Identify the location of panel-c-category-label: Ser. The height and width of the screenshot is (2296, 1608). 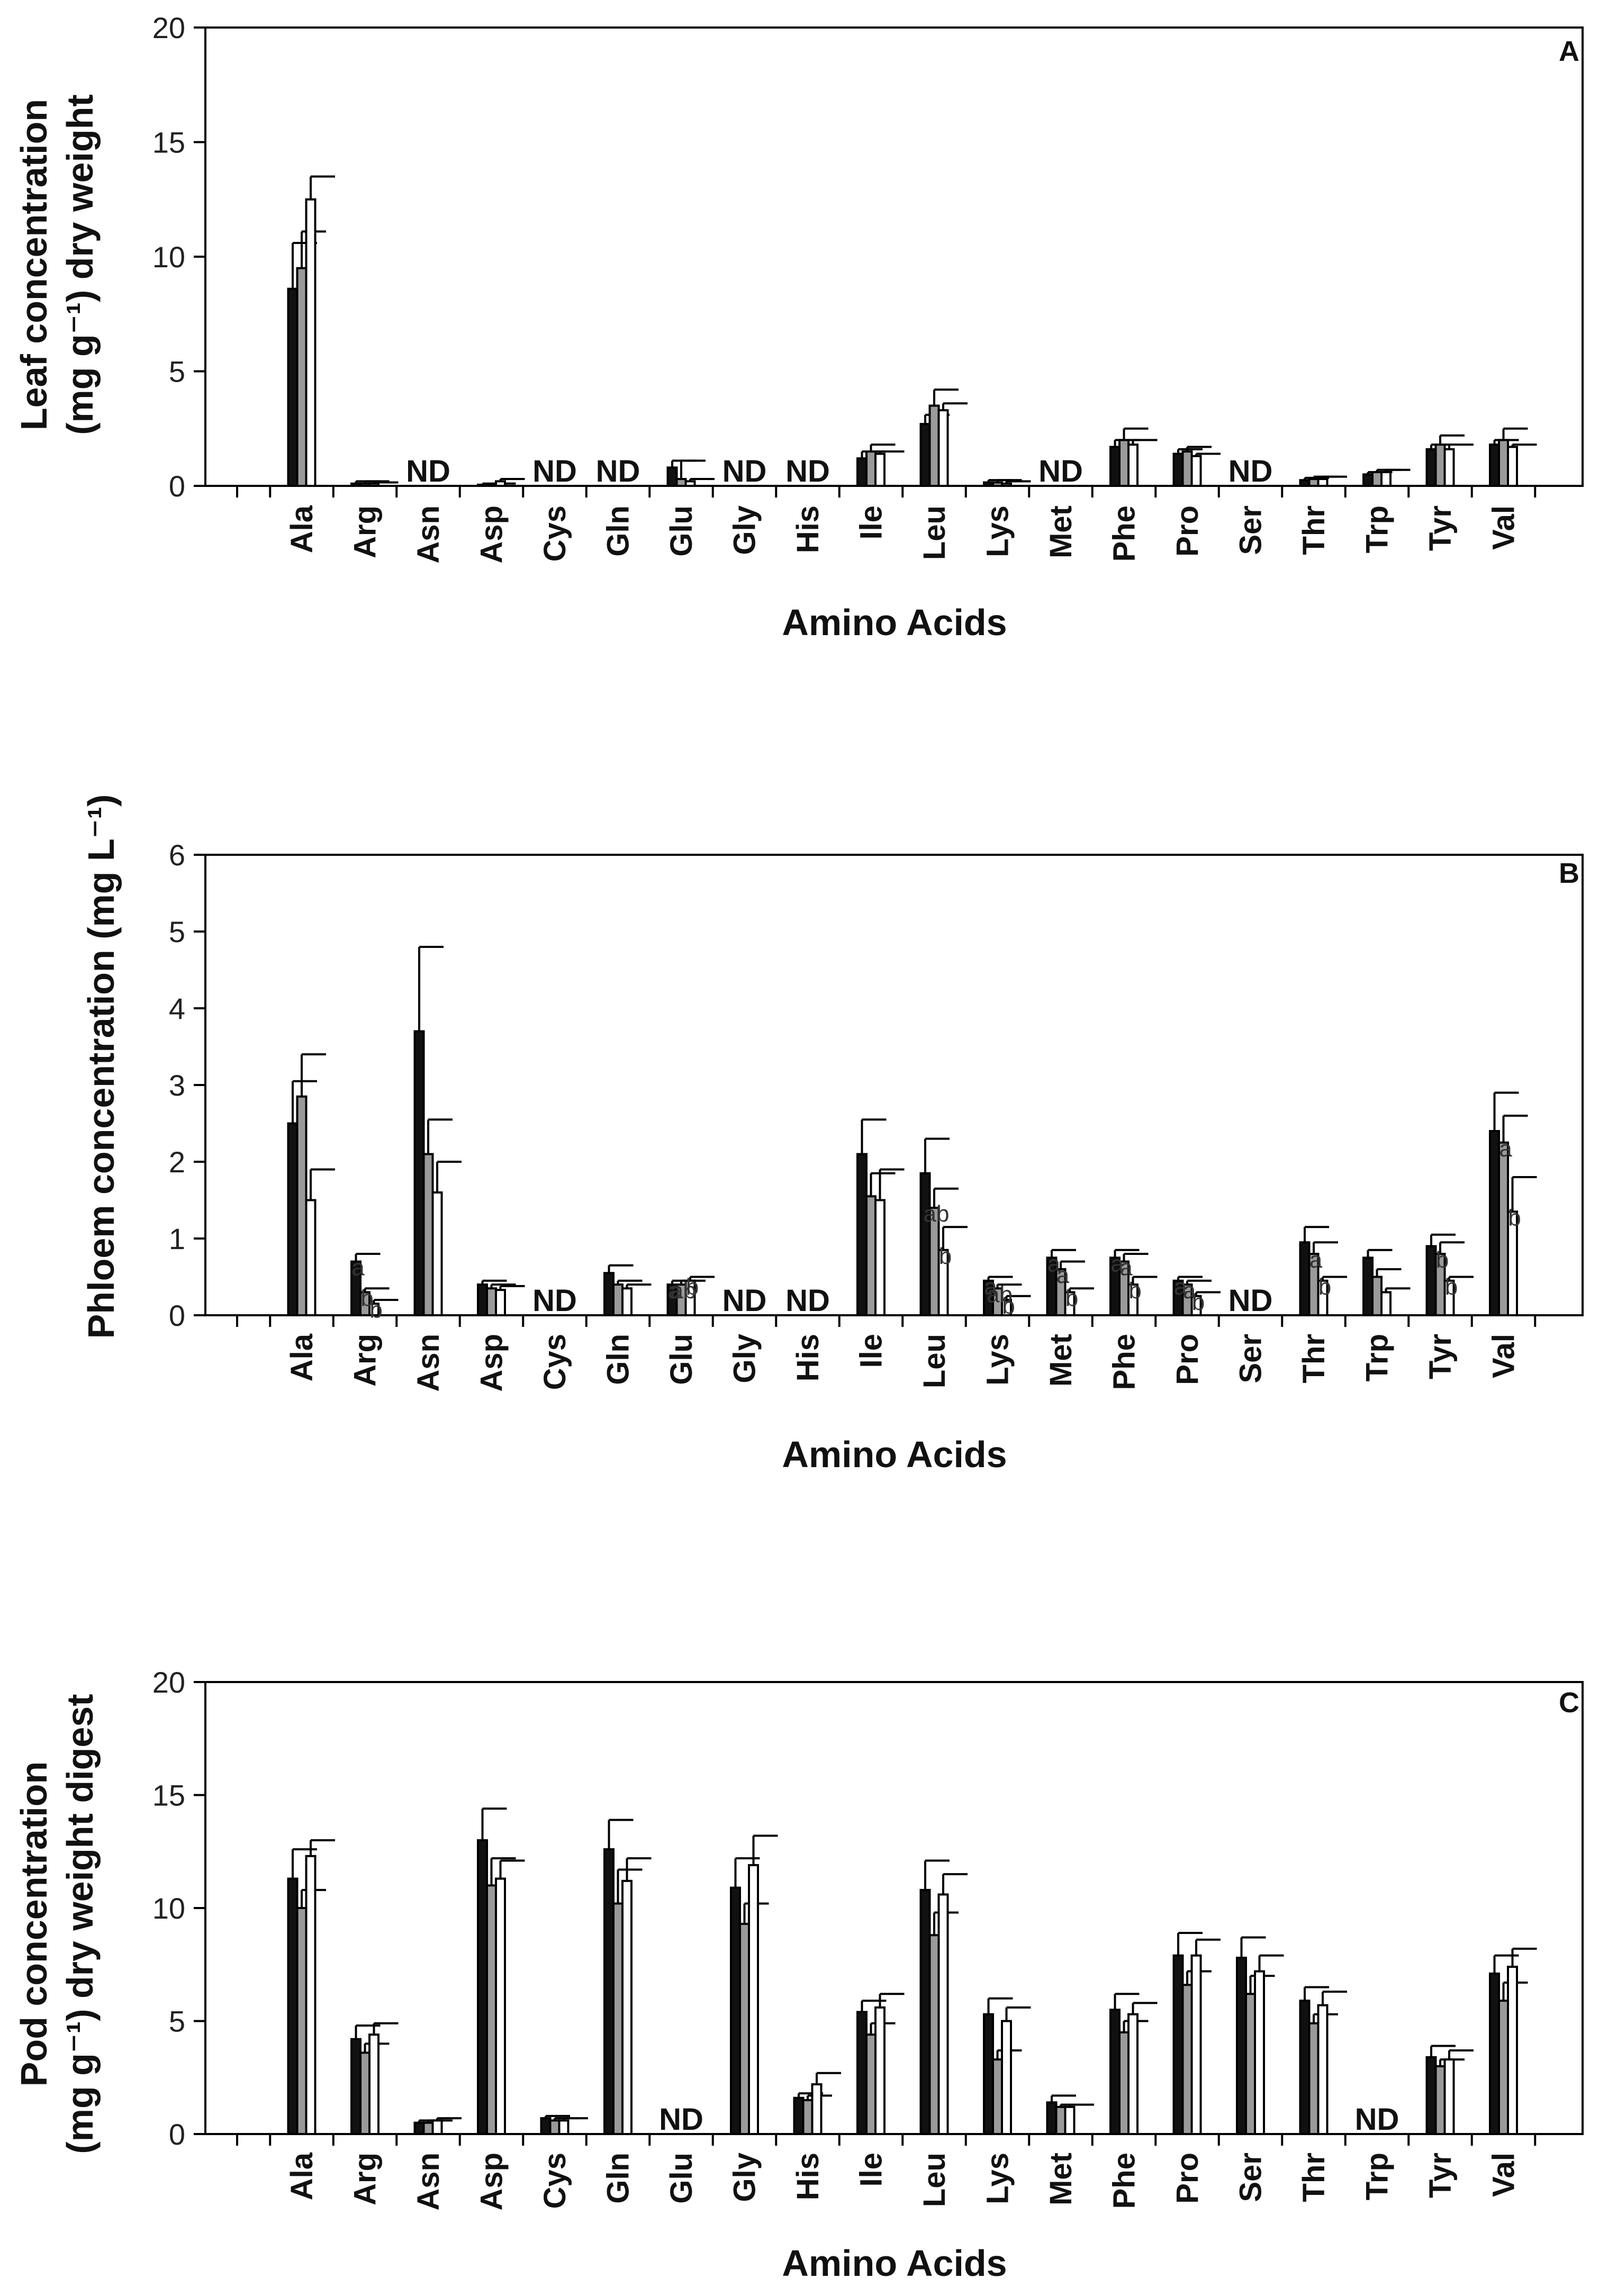
(1251, 2177).